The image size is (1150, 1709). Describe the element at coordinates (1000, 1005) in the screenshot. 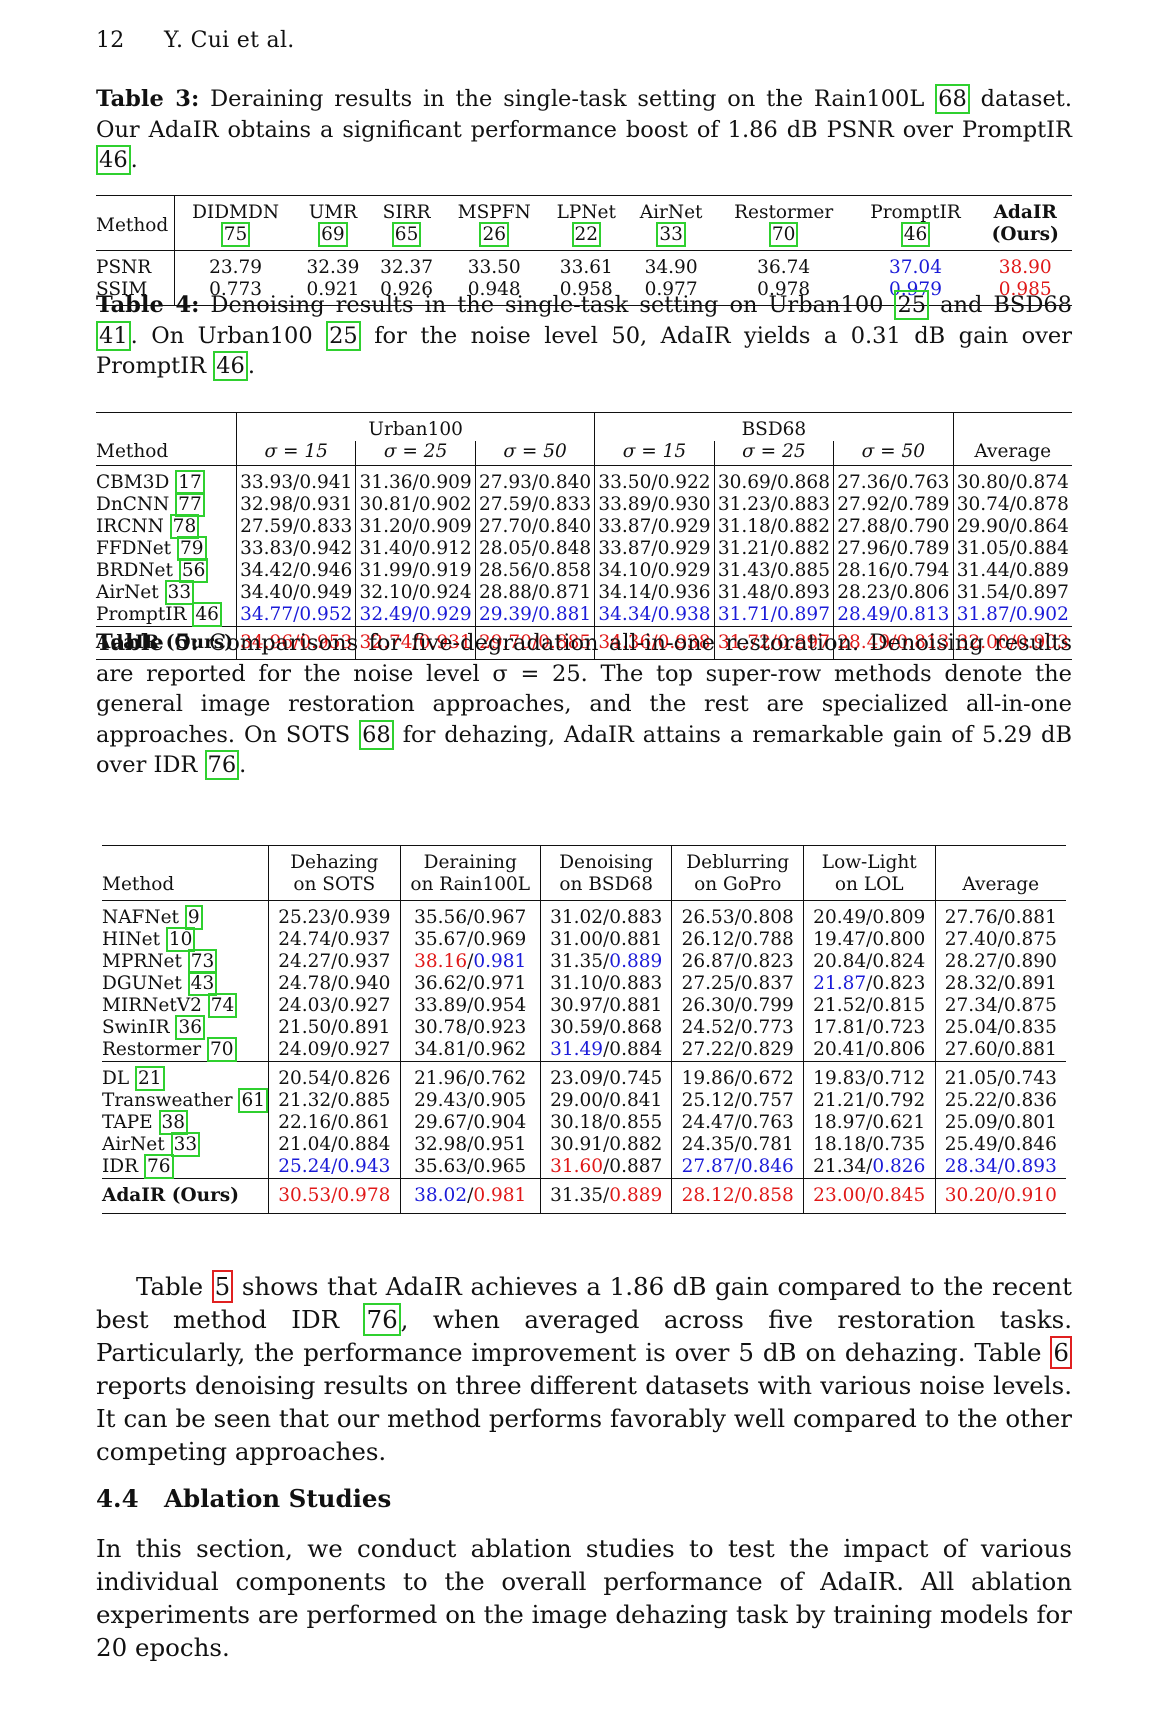

I see `table-cell-value: 27.34/0.875` at that location.